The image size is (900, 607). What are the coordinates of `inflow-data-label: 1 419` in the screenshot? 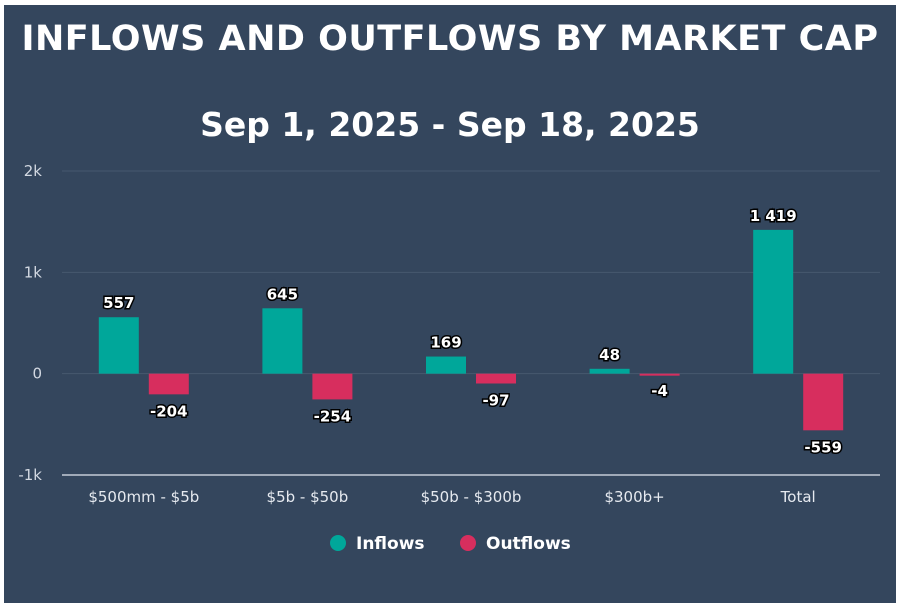 It's located at (773, 216).